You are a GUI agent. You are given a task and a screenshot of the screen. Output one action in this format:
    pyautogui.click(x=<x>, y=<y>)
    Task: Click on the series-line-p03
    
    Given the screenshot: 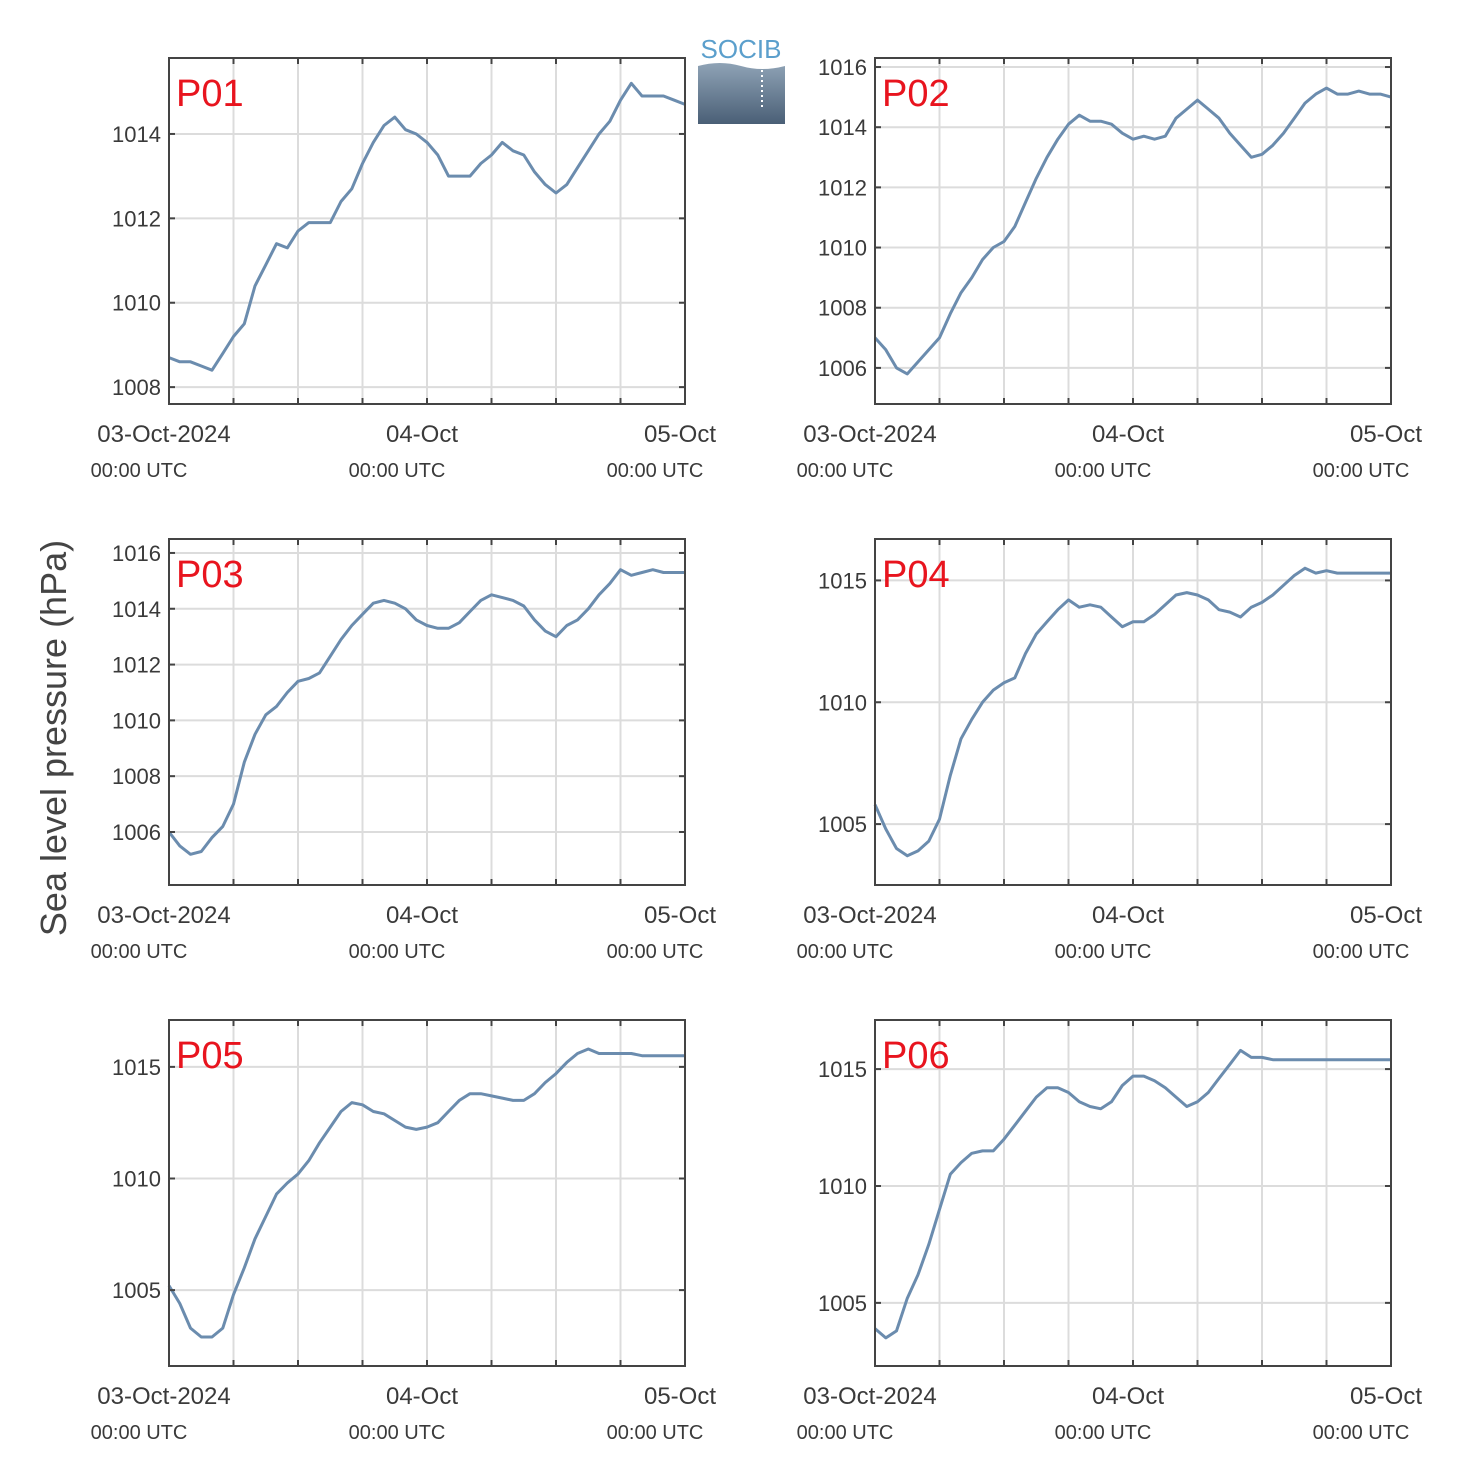 What is the action you would take?
    pyautogui.click(x=426, y=712)
    